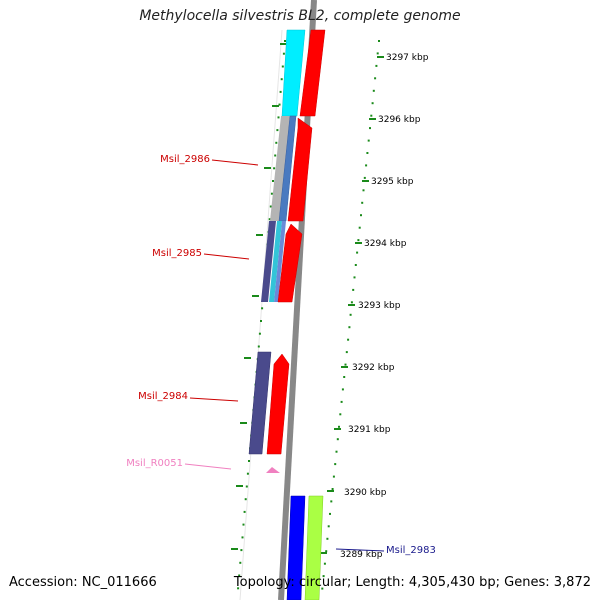  I want to click on gene-feature-lime, so click(314, 547).